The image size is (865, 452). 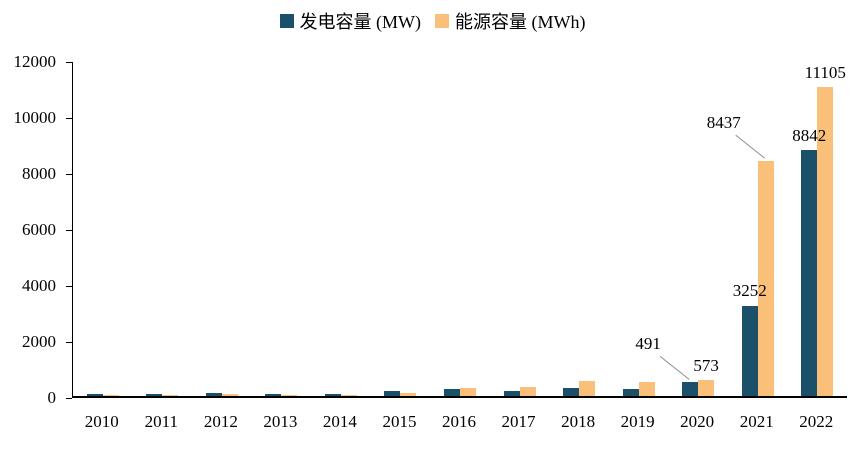 I want to click on legend: 发电容量 (MW) 能源容量 (MWh), so click(x=432, y=21).